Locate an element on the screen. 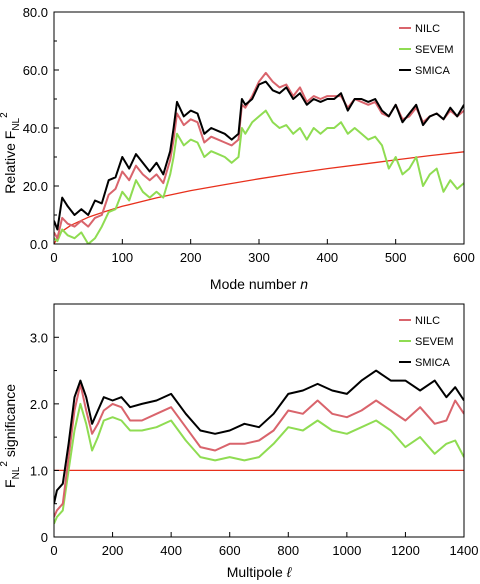 This screenshot has width=480, height=584. bottom-y-axis-title-post: significance is located at coordinates (10, 422).